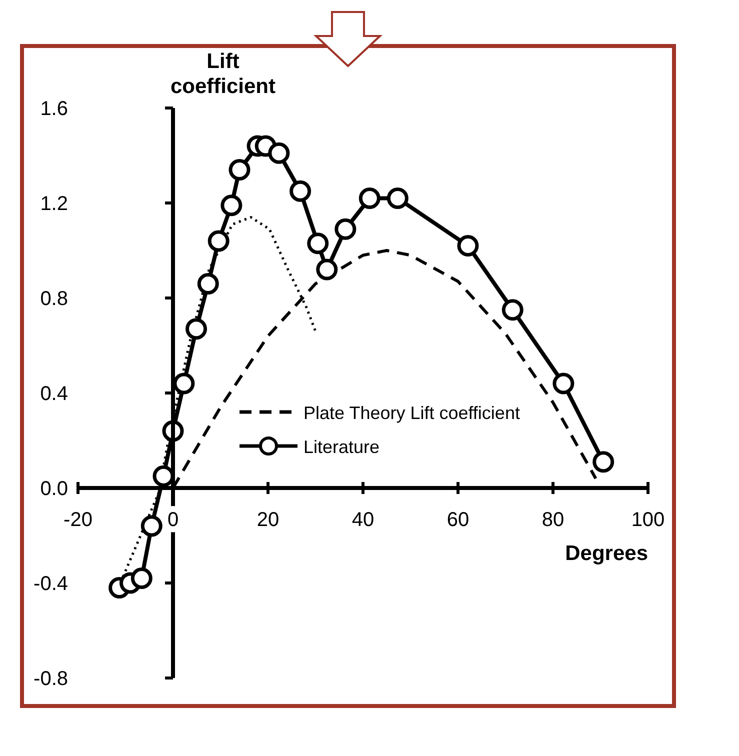 The width and height of the screenshot is (739, 756). What do you see at coordinates (78, 520) in the screenshot?
I see `x-tick-label: -20` at bounding box center [78, 520].